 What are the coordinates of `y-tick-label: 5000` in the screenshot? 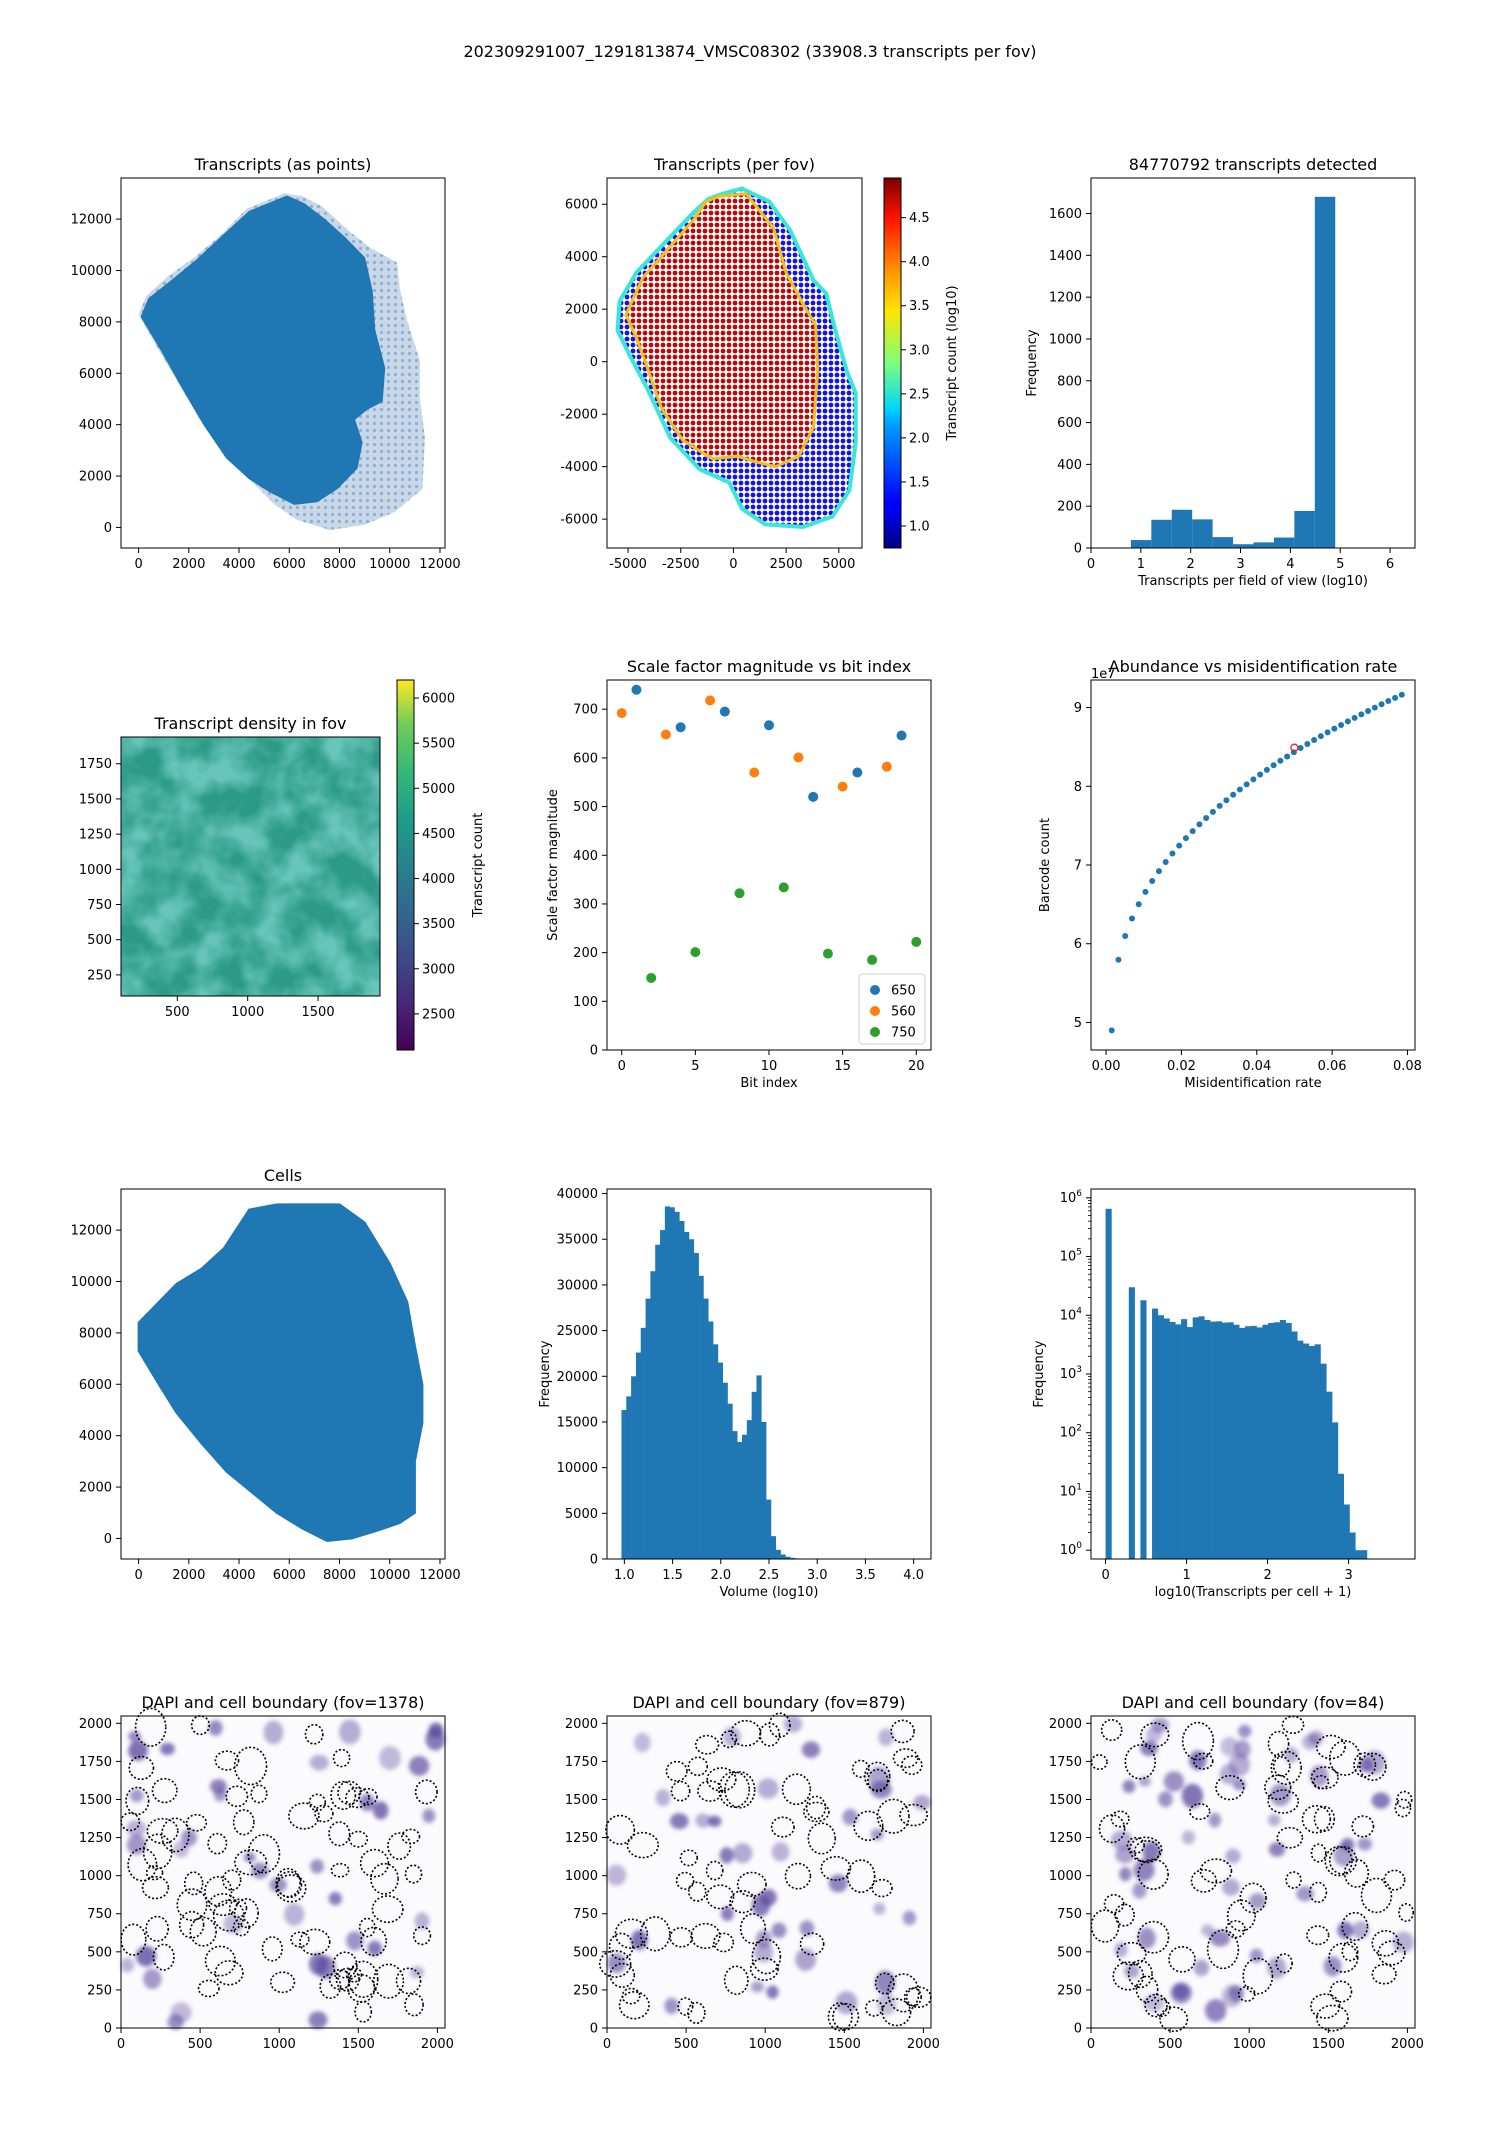 It's located at (581, 1514).